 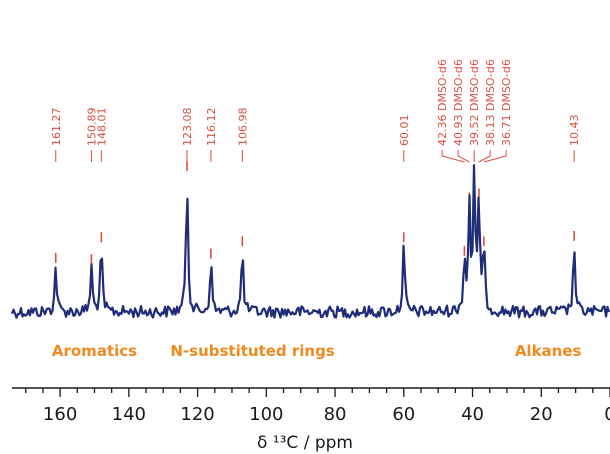 What do you see at coordinates (56, 127) in the screenshot?
I see `peak-label-0: 161.27` at bounding box center [56, 127].